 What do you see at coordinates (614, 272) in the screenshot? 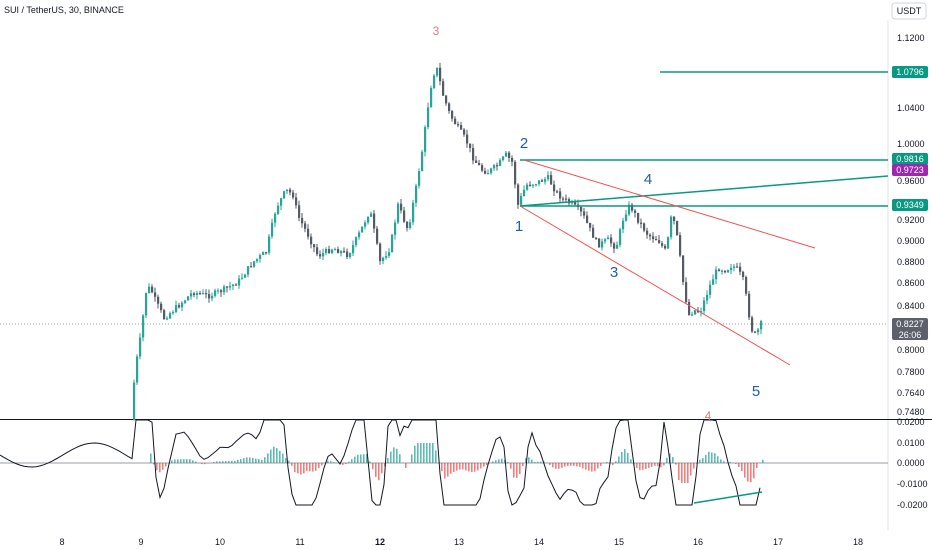
I see `wave-label: 3` at bounding box center [614, 272].